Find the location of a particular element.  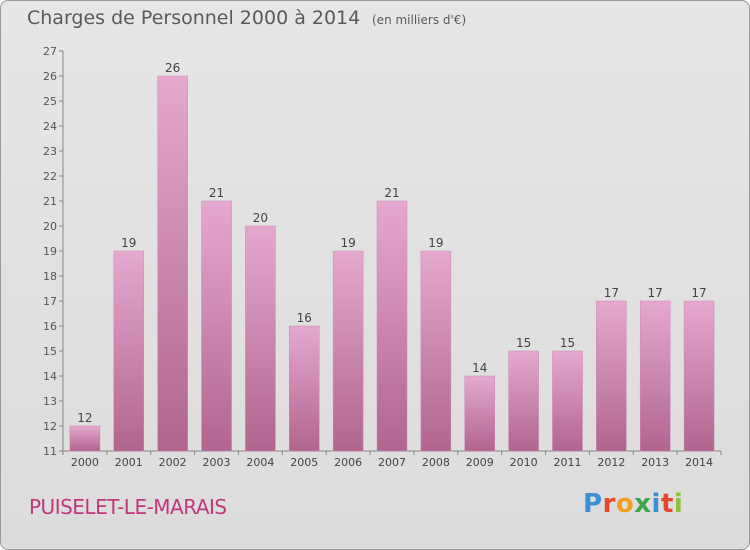

y-tick-label: 11 is located at coordinates (50, 451).